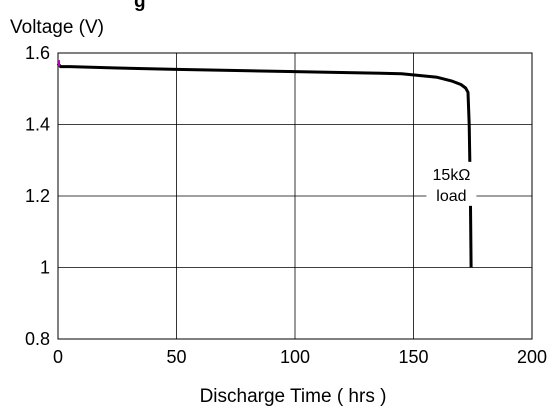 The height and width of the screenshot is (406, 555). I want to click on annotation-background, so click(451, 183).